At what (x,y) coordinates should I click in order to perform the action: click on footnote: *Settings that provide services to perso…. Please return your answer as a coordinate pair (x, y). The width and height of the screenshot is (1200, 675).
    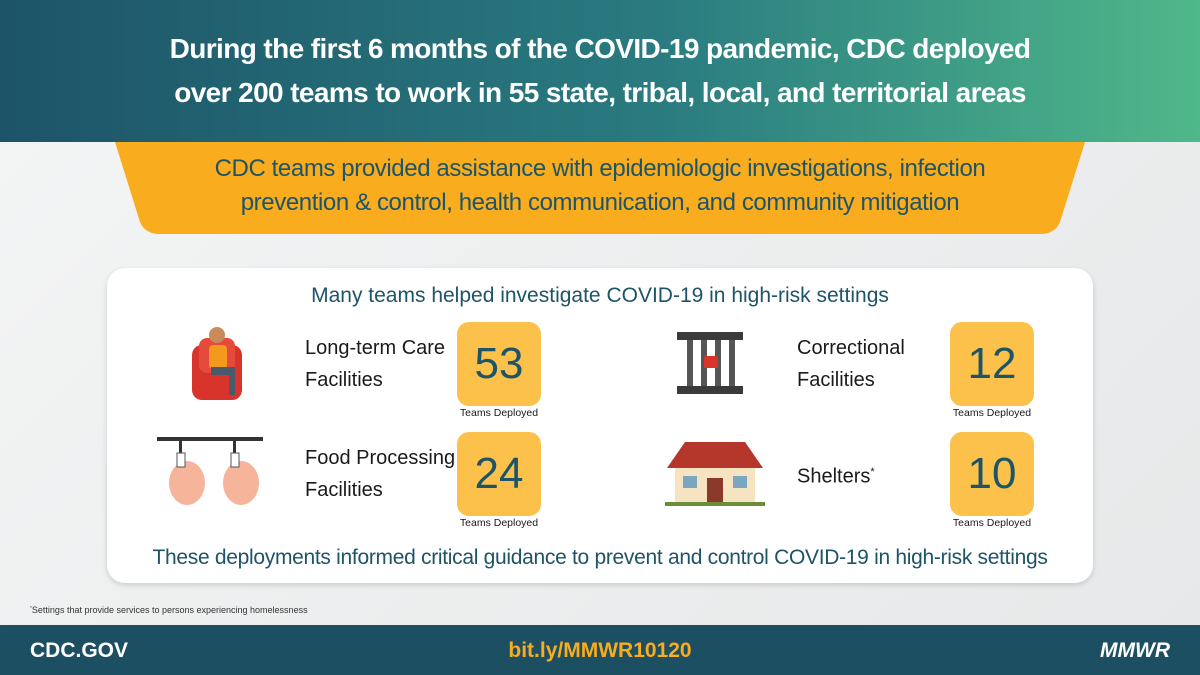
    Looking at the image, I should click on (169, 610).